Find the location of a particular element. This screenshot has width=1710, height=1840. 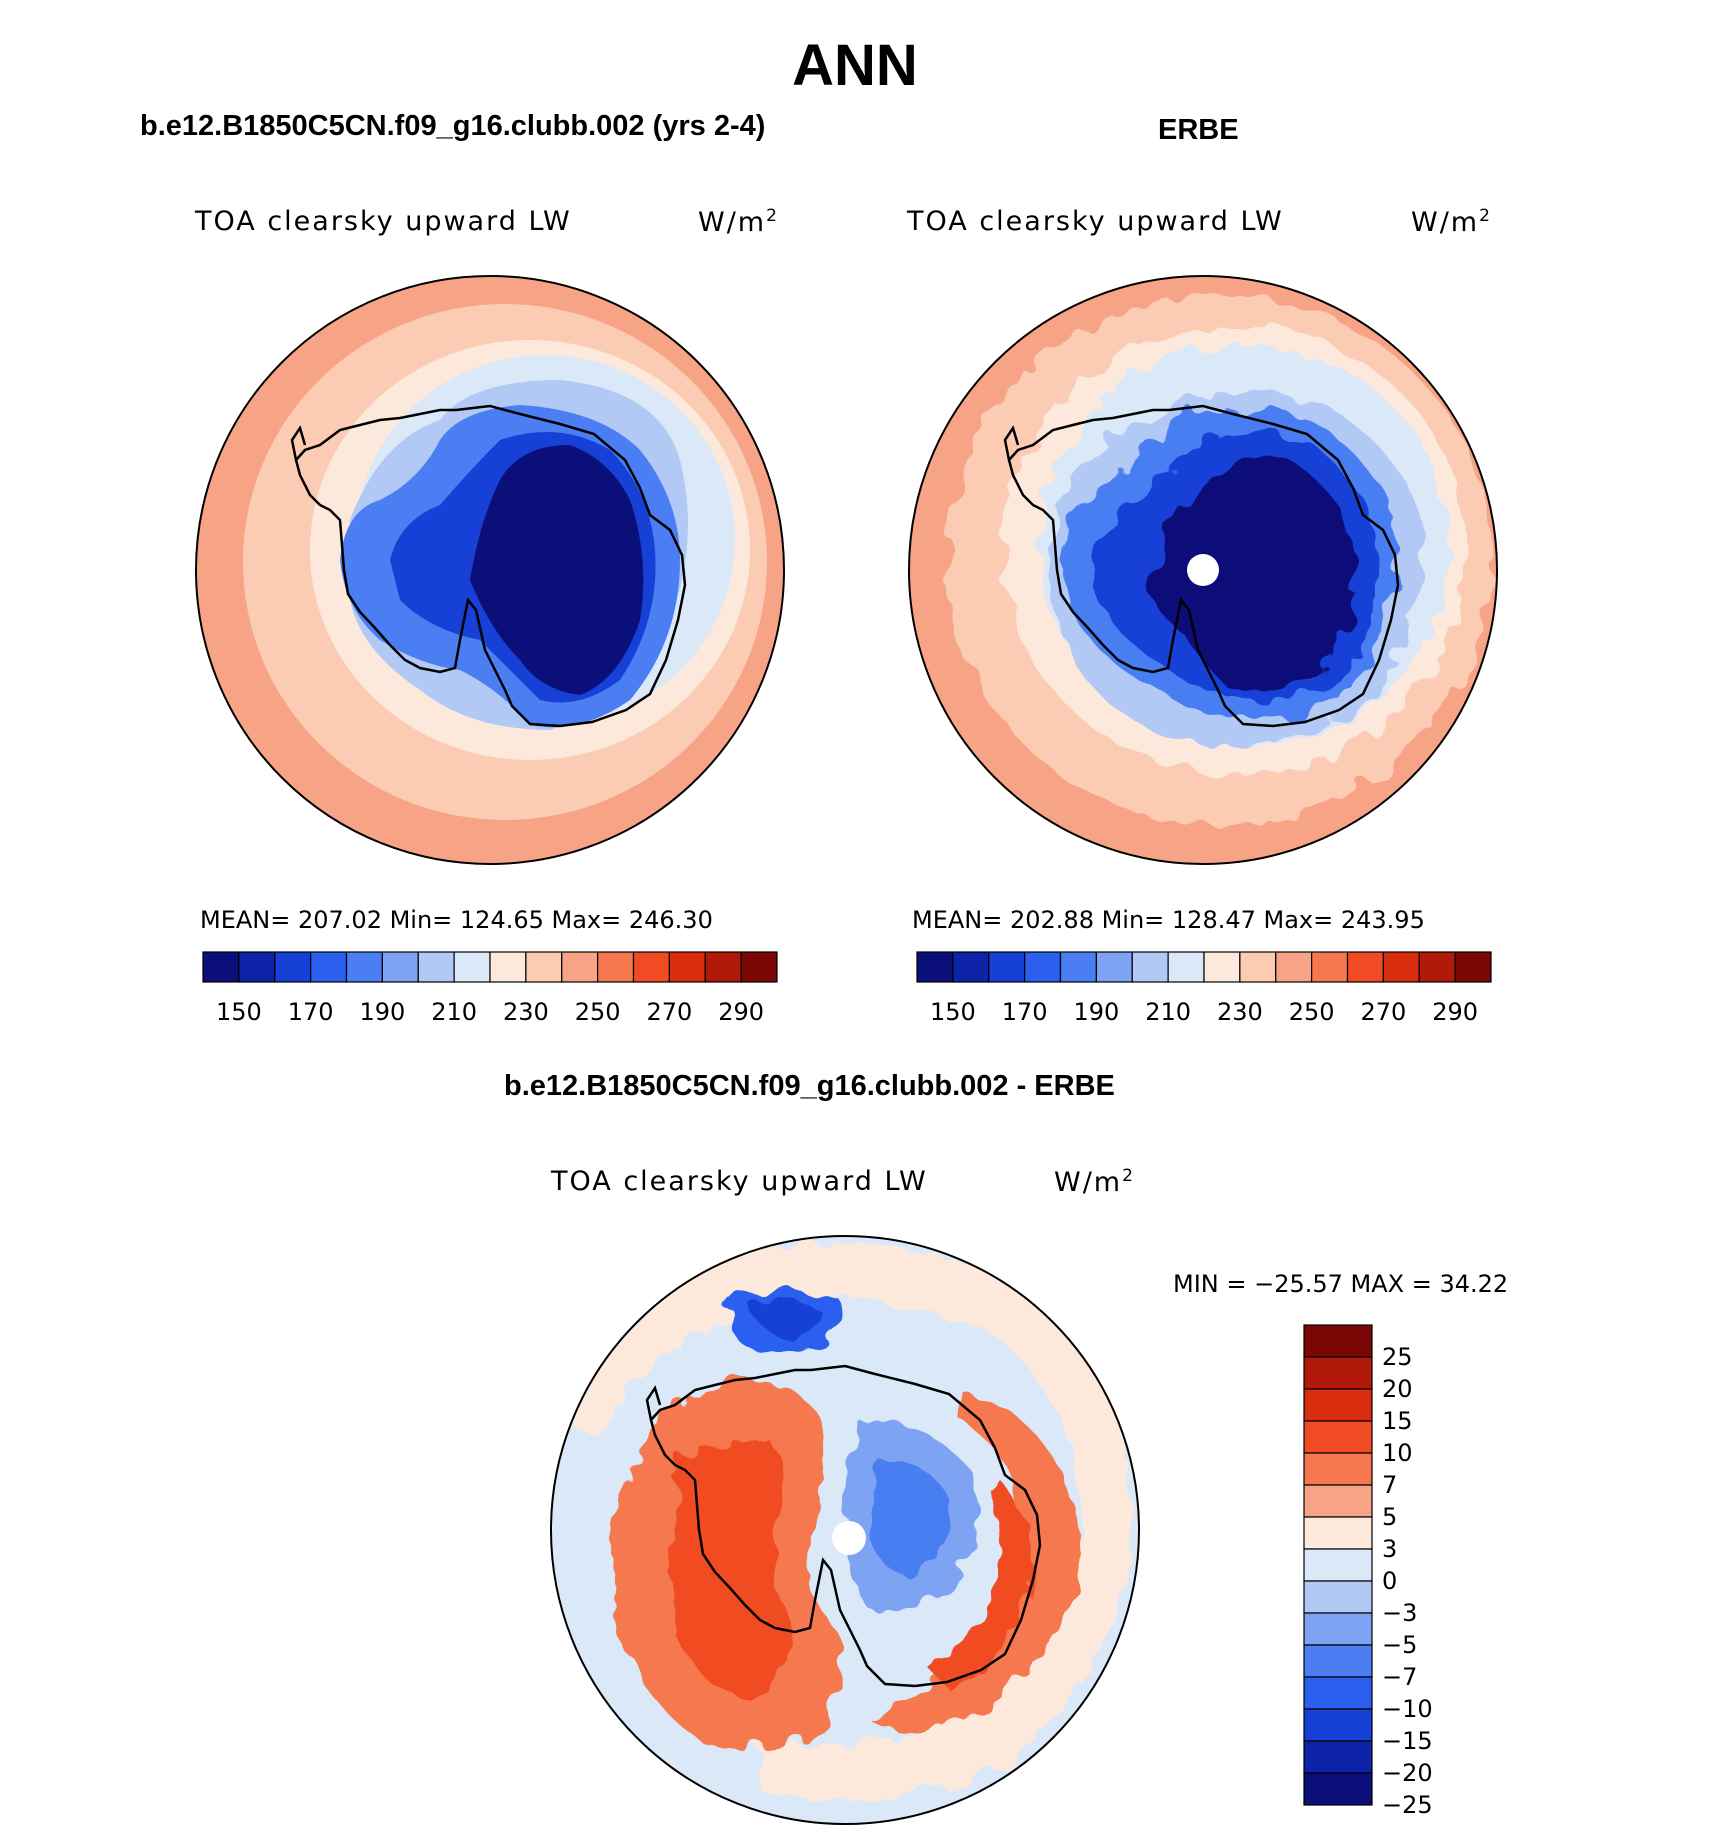

diff-map-border is located at coordinates (845, 1530).